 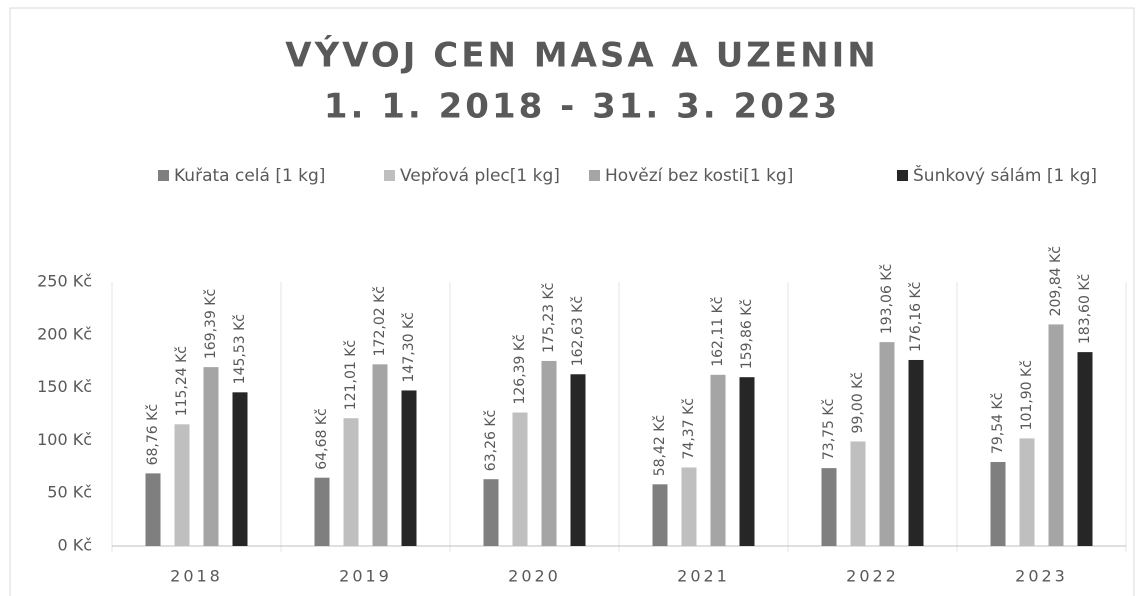 What do you see at coordinates (380, 321) in the screenshot?
I see `data-label: 172,02 Kč` at bounding box center [380, 321].